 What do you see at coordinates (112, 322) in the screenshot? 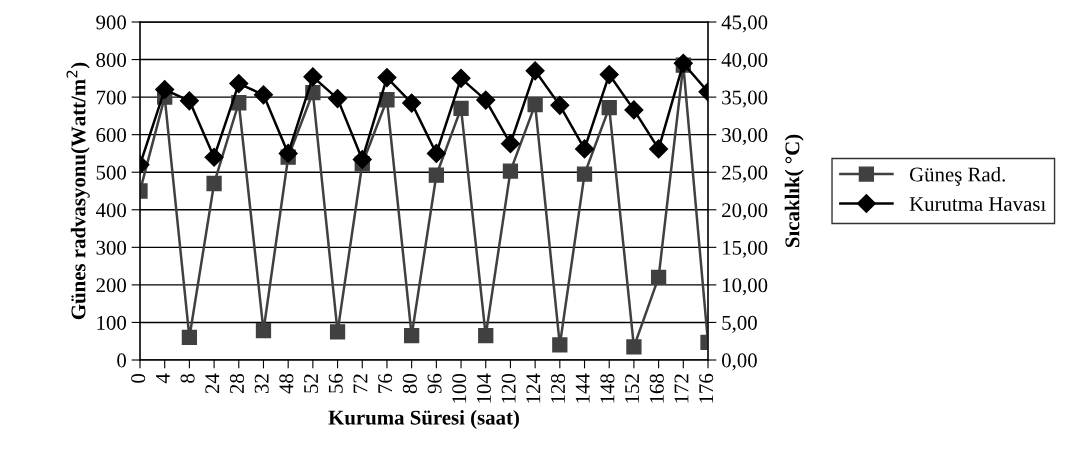
I see `y-tick-label: 100` at bounding box center [112, 322].